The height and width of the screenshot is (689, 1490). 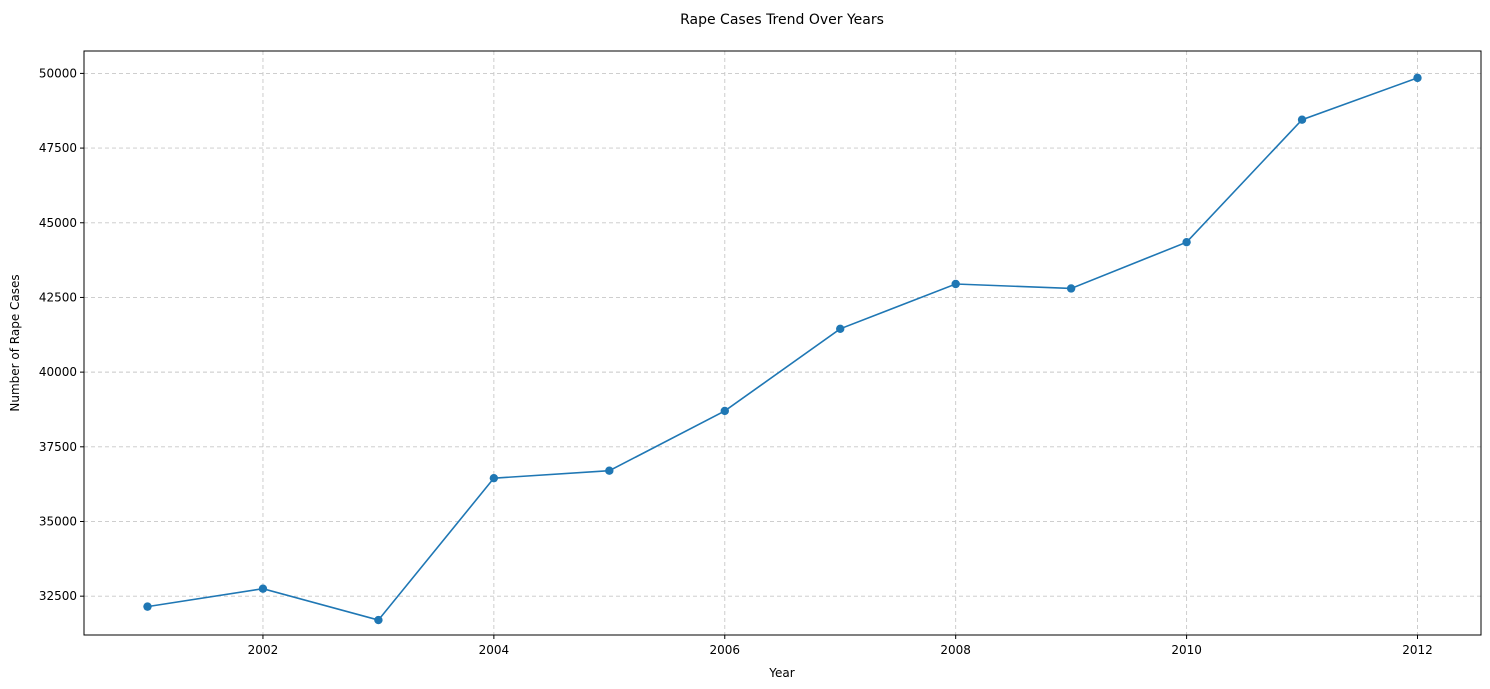 What do you see at coordinates (58, 447) in the screenshot?
I see `y-tick-label: 37500` at bounding box center [58, 447].